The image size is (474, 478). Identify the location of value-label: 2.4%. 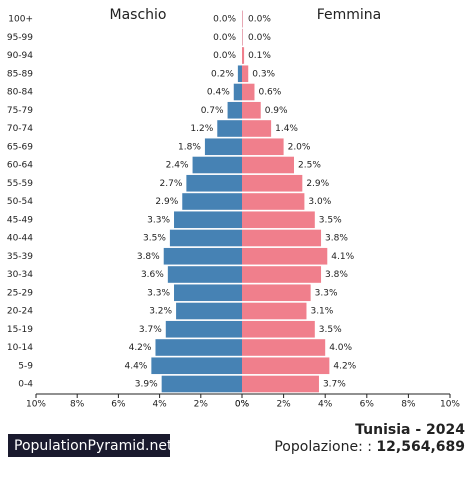
(177, 166).